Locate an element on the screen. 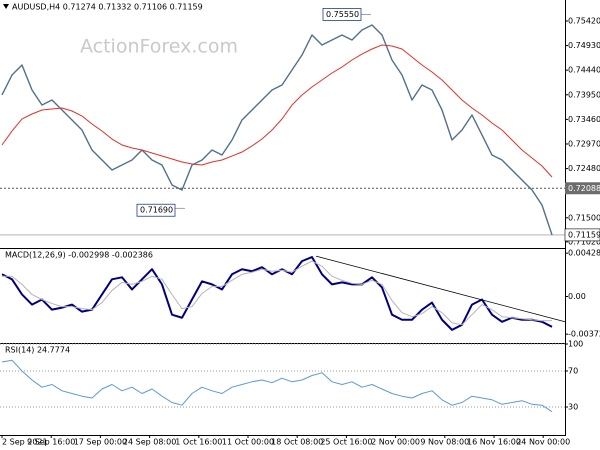 The width and height of the screenshot is (600, 450). x-tick-label: 1 Oct 16:00 is located at coordinates (198, 442).